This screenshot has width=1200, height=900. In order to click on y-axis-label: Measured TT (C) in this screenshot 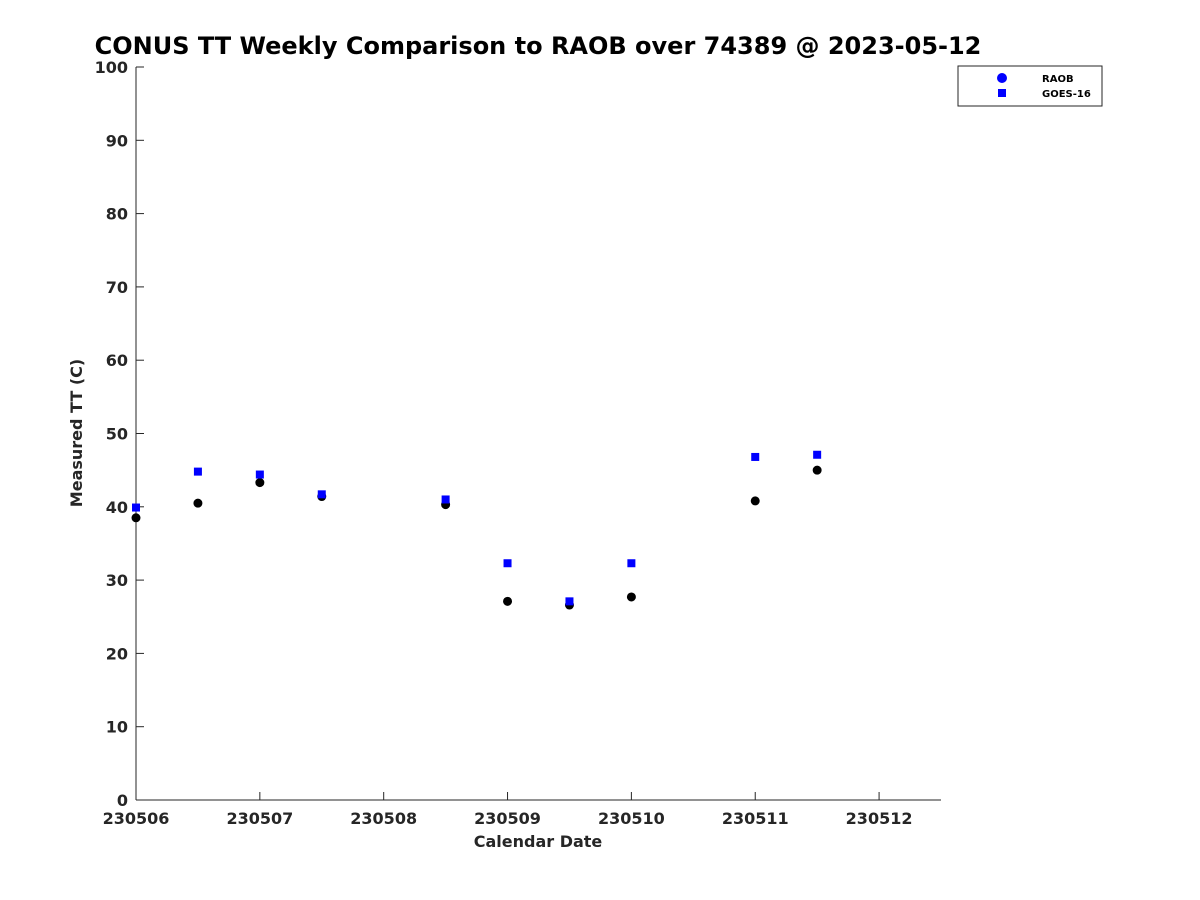, I will do `click(76, 433)`.